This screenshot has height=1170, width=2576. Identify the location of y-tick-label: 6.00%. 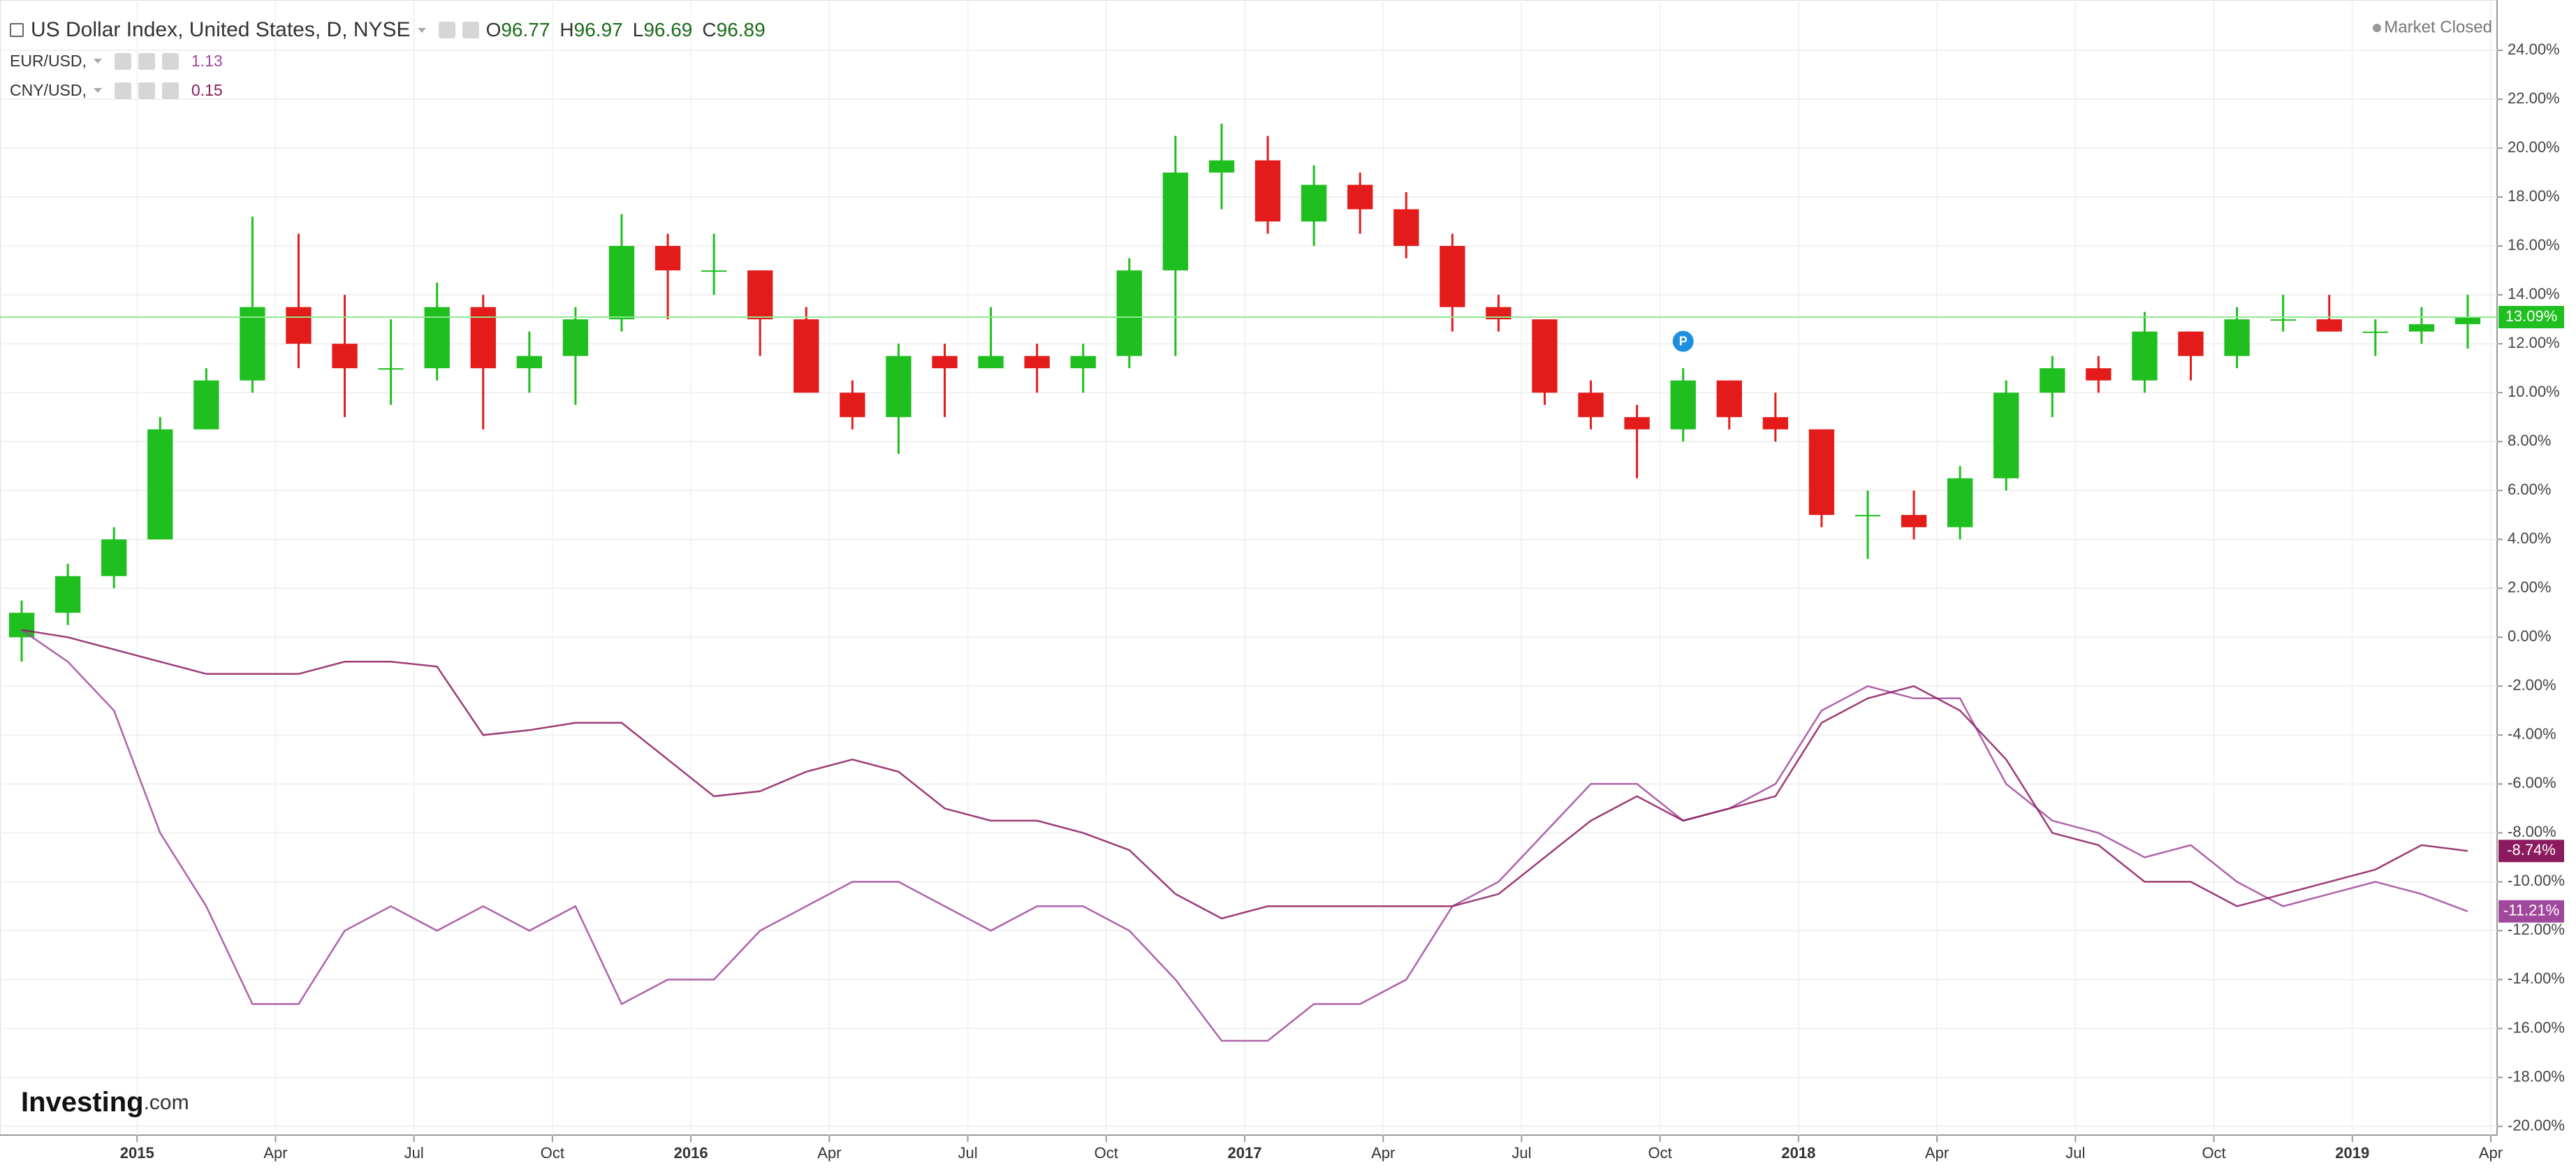
(2529, 489).